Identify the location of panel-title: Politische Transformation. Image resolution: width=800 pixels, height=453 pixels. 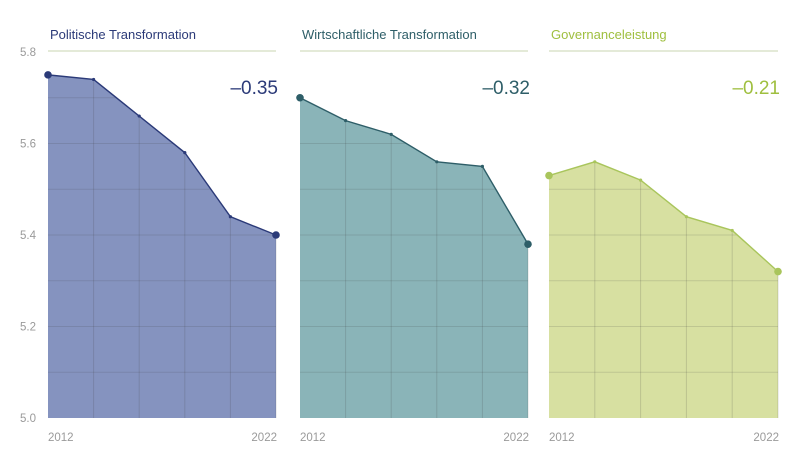
(123, 34).